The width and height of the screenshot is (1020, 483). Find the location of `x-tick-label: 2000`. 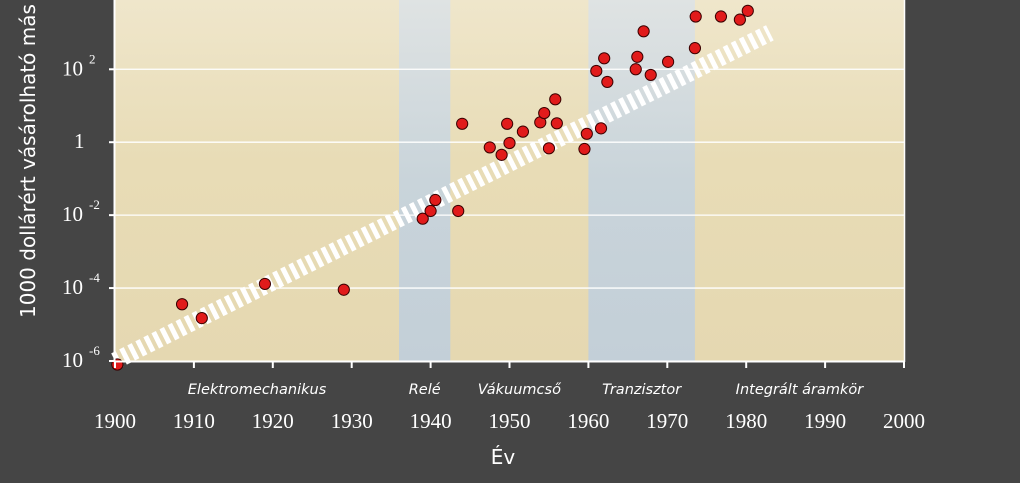

x-tick-label: 2000 is located at coordinates (904, 421).